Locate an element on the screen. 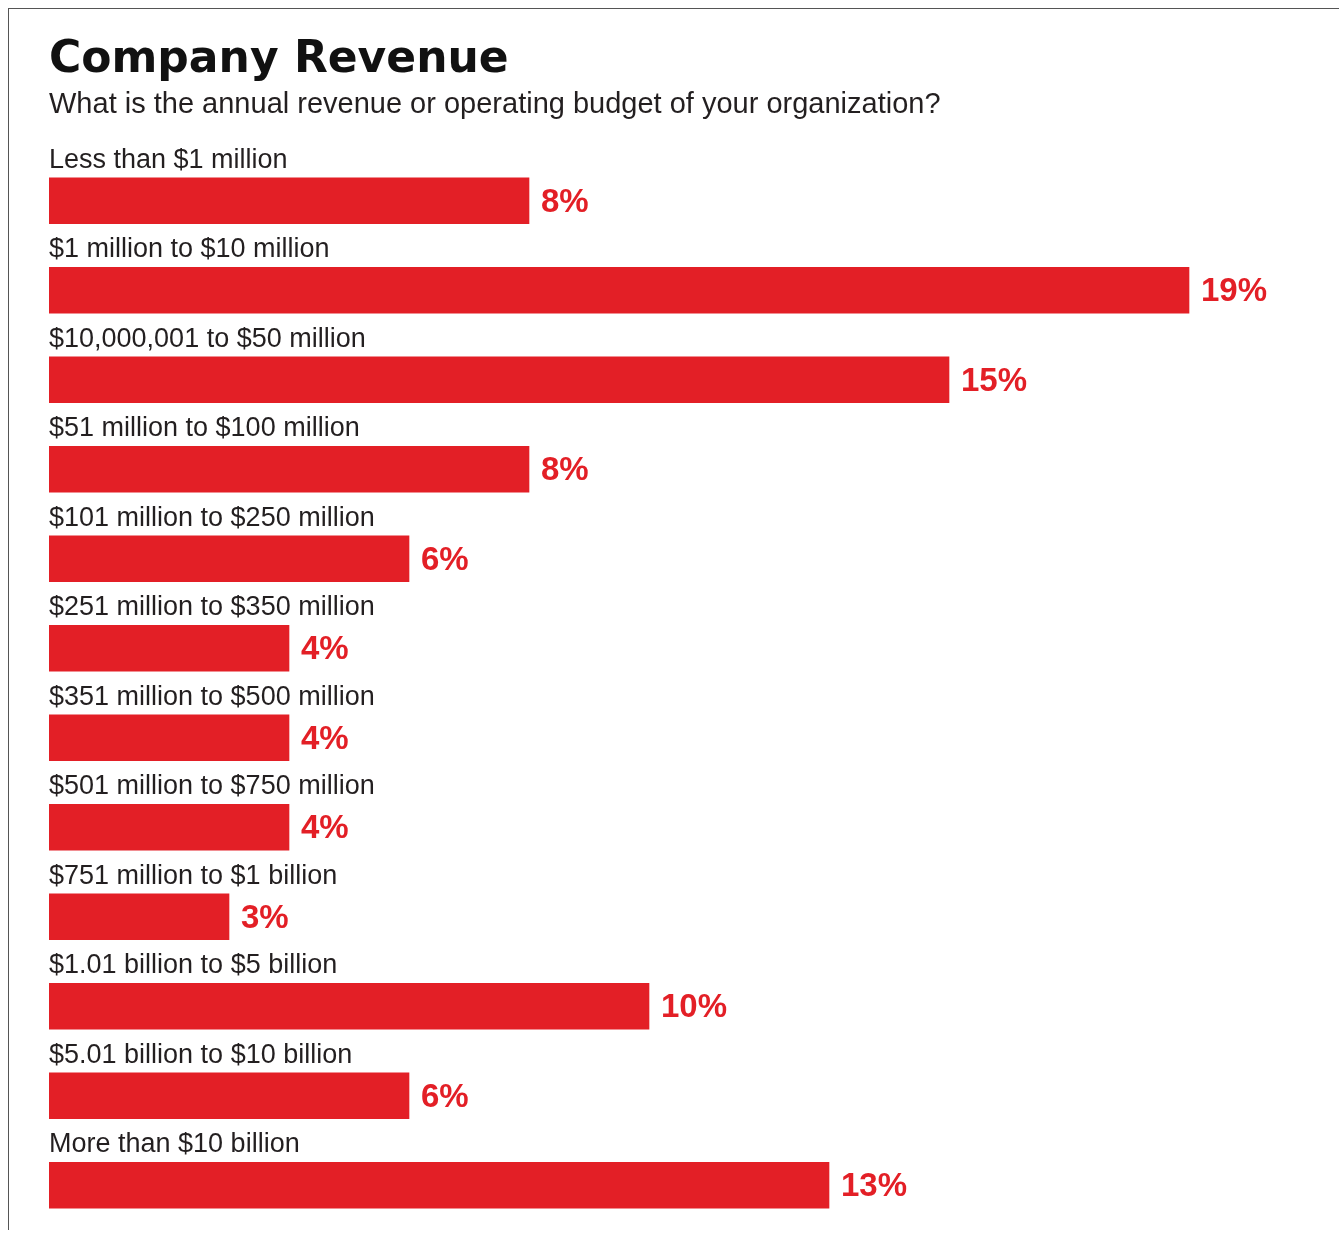 This screenshot has width=1339, height=1251. y-tick-label: $501 million to $750 million is located at coordinates (212, 785).